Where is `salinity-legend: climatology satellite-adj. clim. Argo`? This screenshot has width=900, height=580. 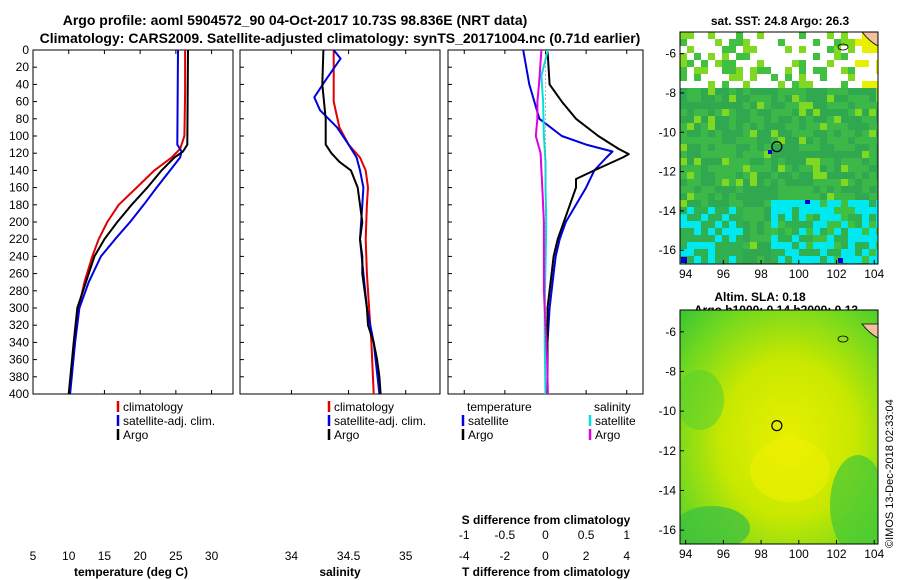
salinity-legend: climatology satellite-adj. clim. Argo is located at coordinates (376, 421).